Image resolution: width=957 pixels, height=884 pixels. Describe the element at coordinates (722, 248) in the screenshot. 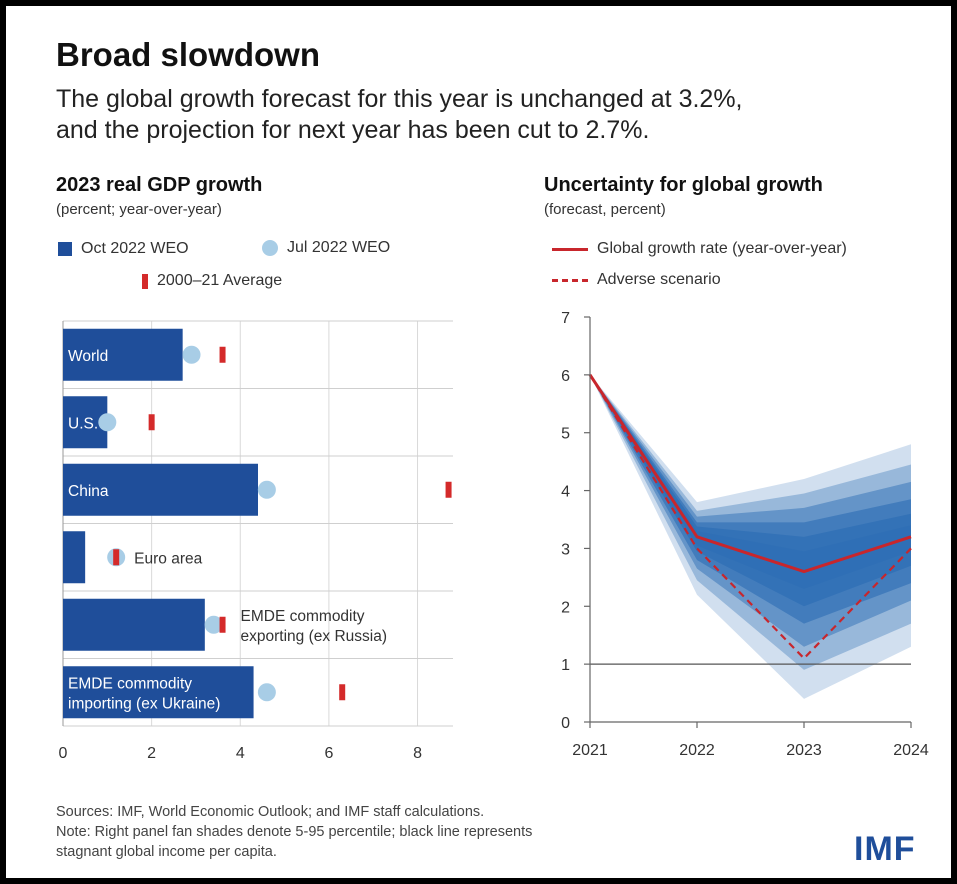

I see `legend-growth-label: Global growth rate (year-over-year)` at that location.